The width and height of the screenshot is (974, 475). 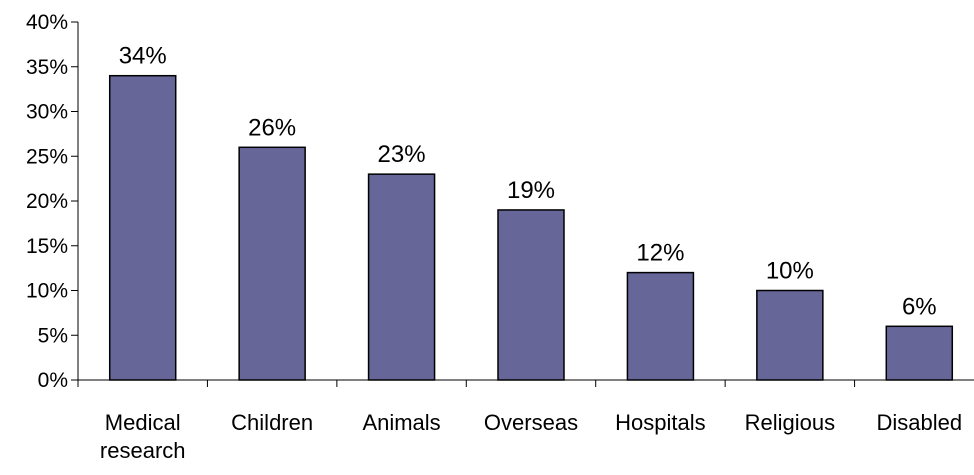 I want to click on x-tick-label: Disabled, so click(x=919, y=422).